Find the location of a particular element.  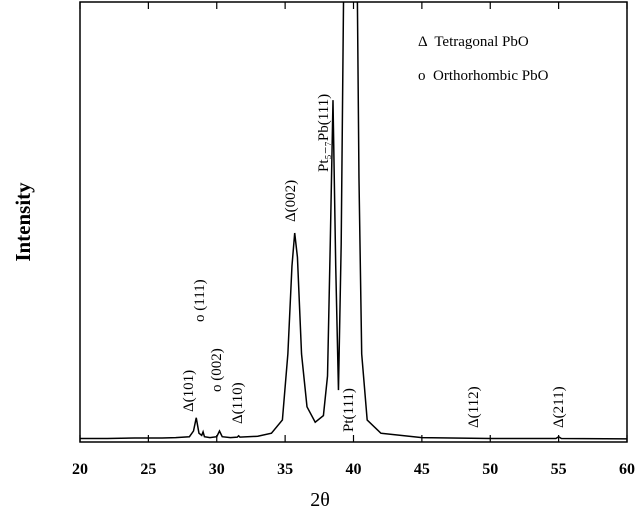

peak-annotation: Δ(211) is located at coordinates (559, 407).